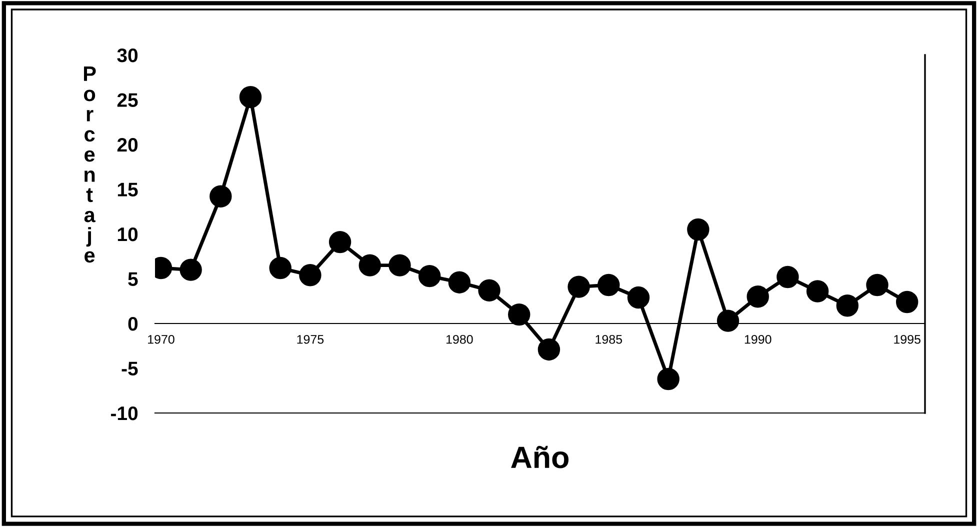 Image resolution: width=978 pixels, height=527 pixels. I want to click on x-tick-label: 1985, so click(609, 339).